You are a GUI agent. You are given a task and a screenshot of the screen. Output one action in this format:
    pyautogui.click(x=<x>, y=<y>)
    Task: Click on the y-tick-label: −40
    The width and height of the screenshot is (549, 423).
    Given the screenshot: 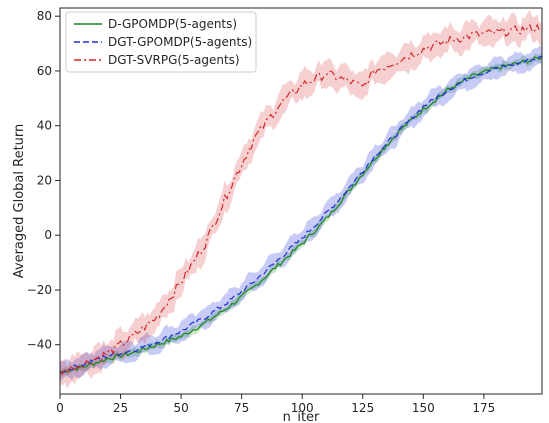 What is the action you would take?
    pyautogui.click(x=39, y=345)
    